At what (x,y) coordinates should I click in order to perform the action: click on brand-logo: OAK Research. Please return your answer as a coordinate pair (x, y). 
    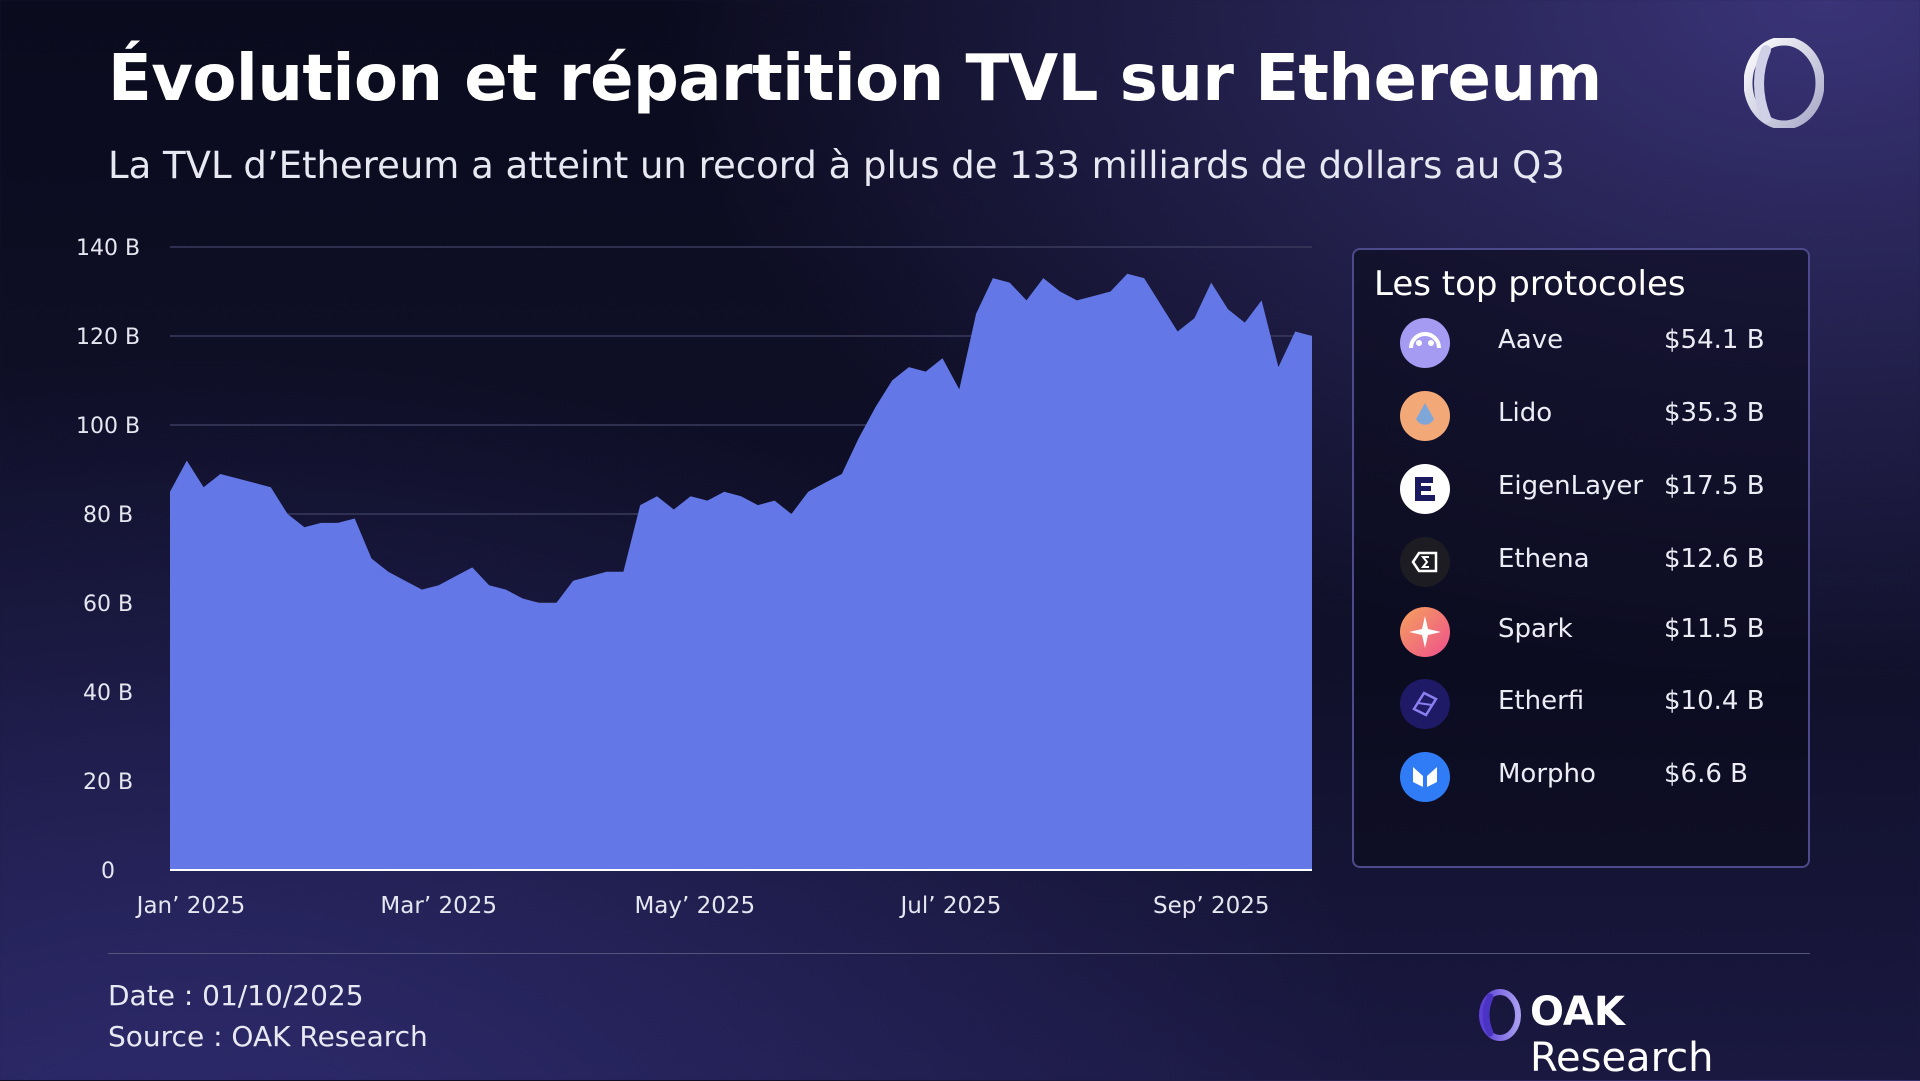
    Looking at the image, I should click on (1648, 1033).